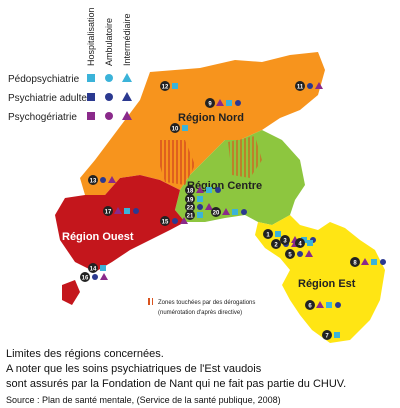 Image resolution: width=400 pixels, height=408 pixels. I want to click on note-swatch, so click(149, 301).